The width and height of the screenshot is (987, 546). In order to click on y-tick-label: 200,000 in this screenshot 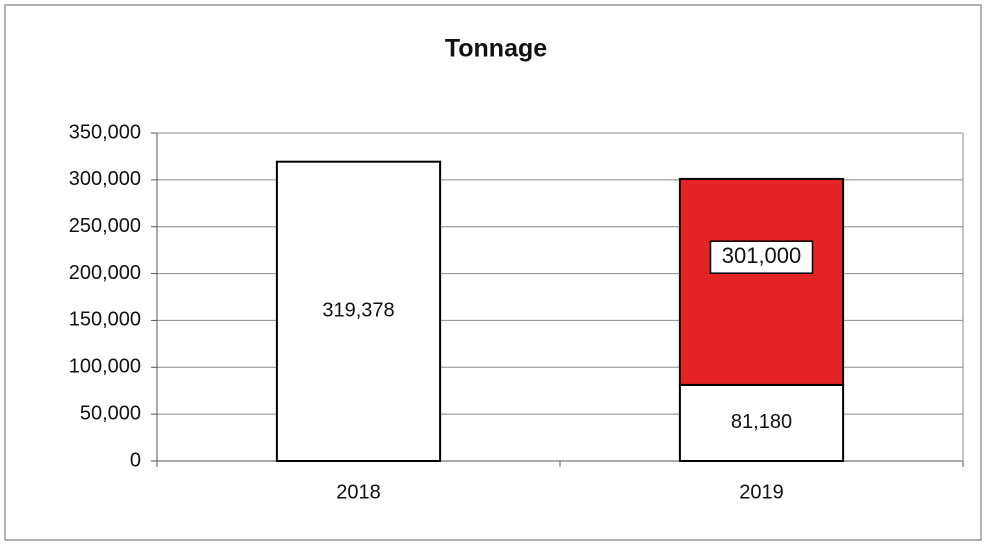, I will do `click(105, 273)`.